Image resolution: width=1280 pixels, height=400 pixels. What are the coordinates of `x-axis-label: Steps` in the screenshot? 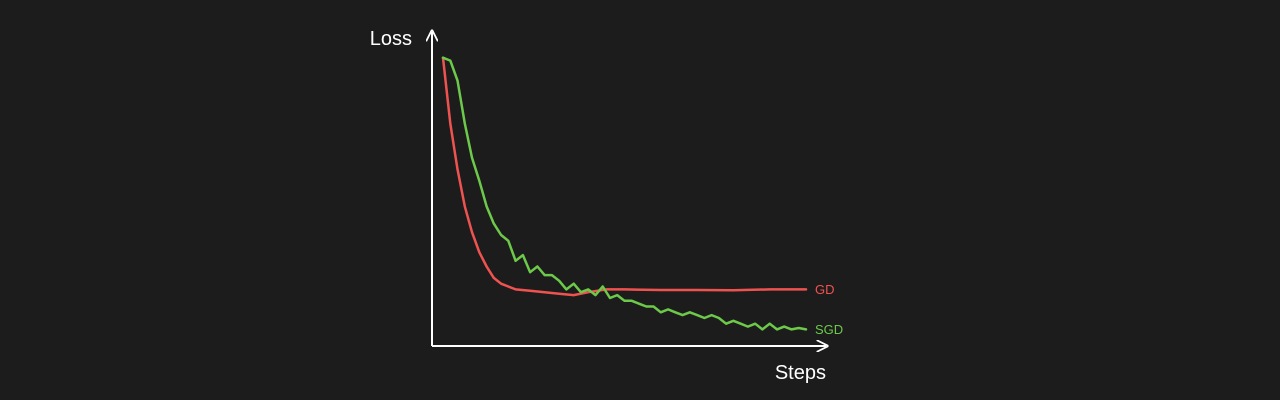 It's located at (800, 373).